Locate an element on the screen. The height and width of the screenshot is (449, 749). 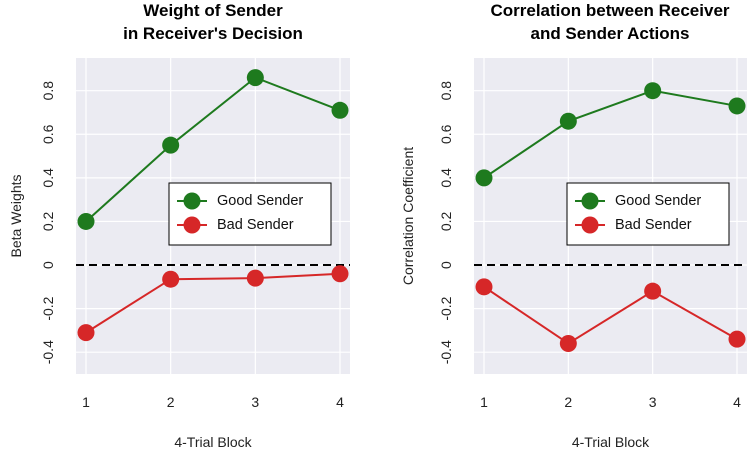
chart-title-line: in Receiver's Decision is located at coordinates (213, 33).